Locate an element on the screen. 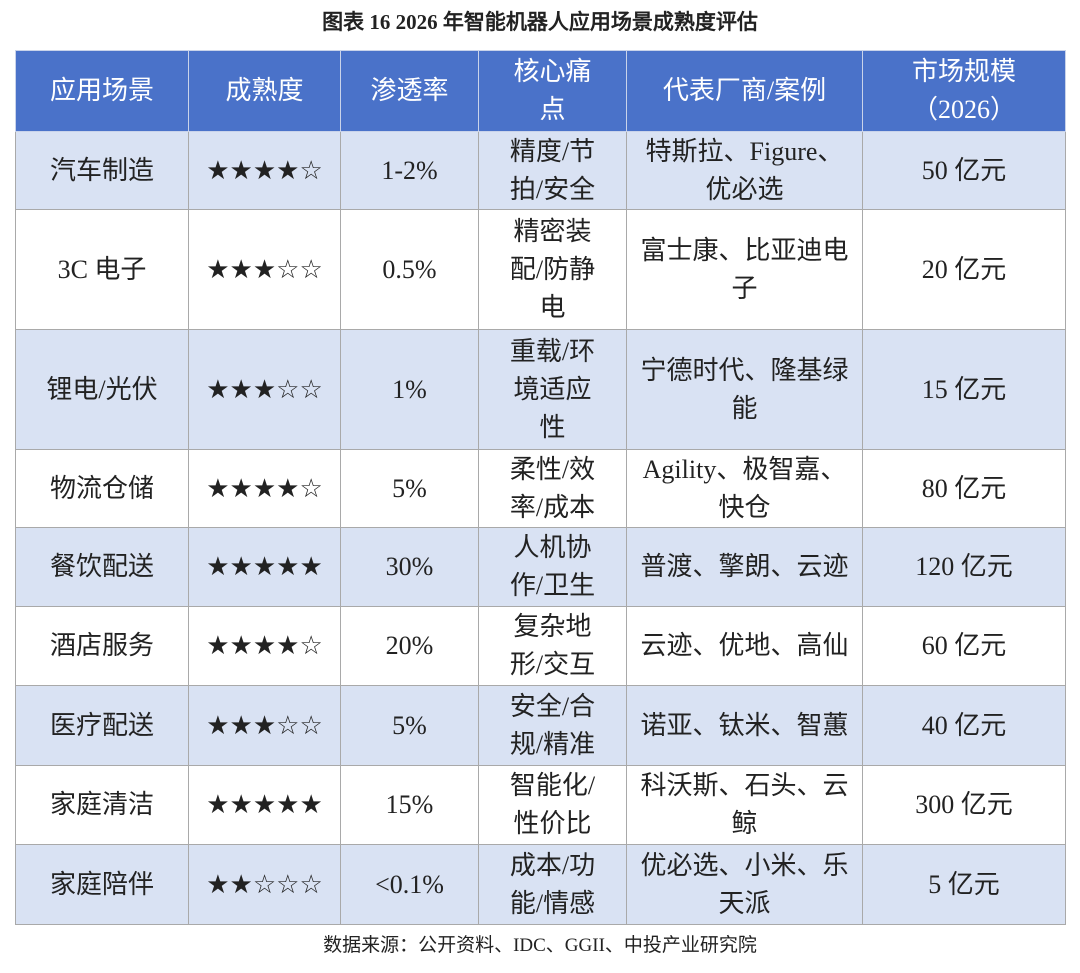  table-row: 汽车制造 ★★★★☆ 1-2% 精度/节拍/安全 特斯拉、Figure、优必选 50 亿元 is located at coordinates (540, 170).